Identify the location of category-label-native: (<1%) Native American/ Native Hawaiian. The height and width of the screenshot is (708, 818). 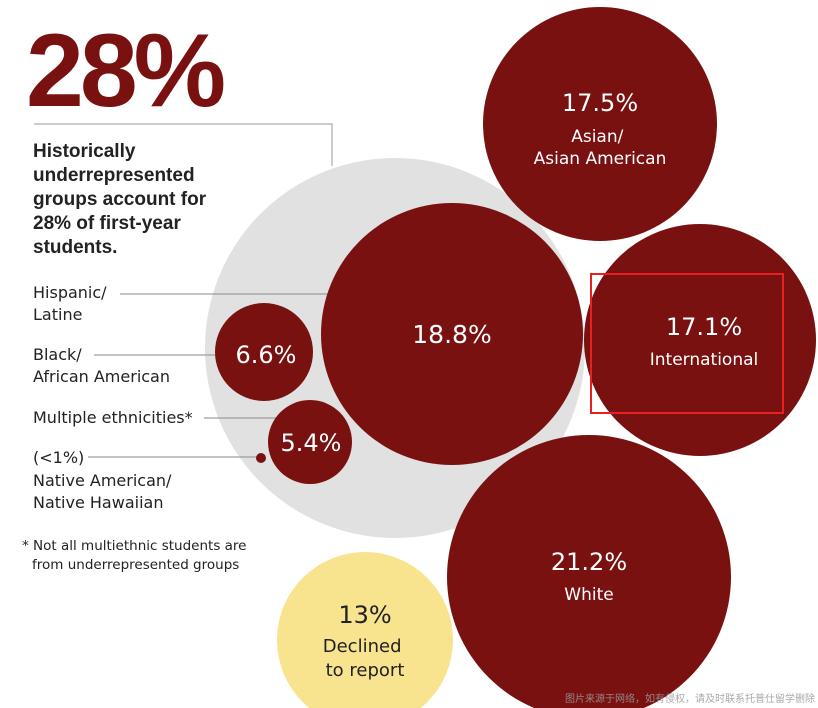
(105, 480).